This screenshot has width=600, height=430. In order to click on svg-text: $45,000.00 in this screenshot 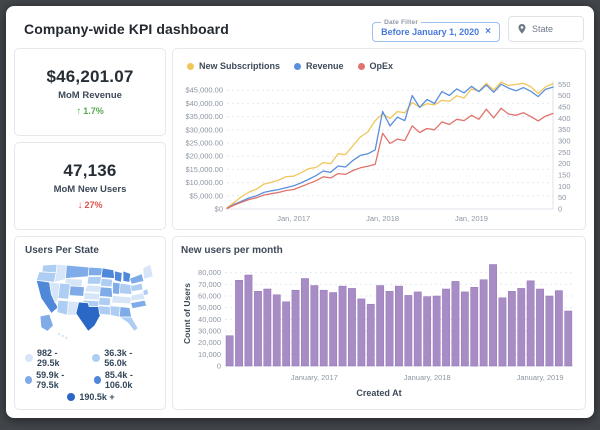, I will do `click(204, 90)`.